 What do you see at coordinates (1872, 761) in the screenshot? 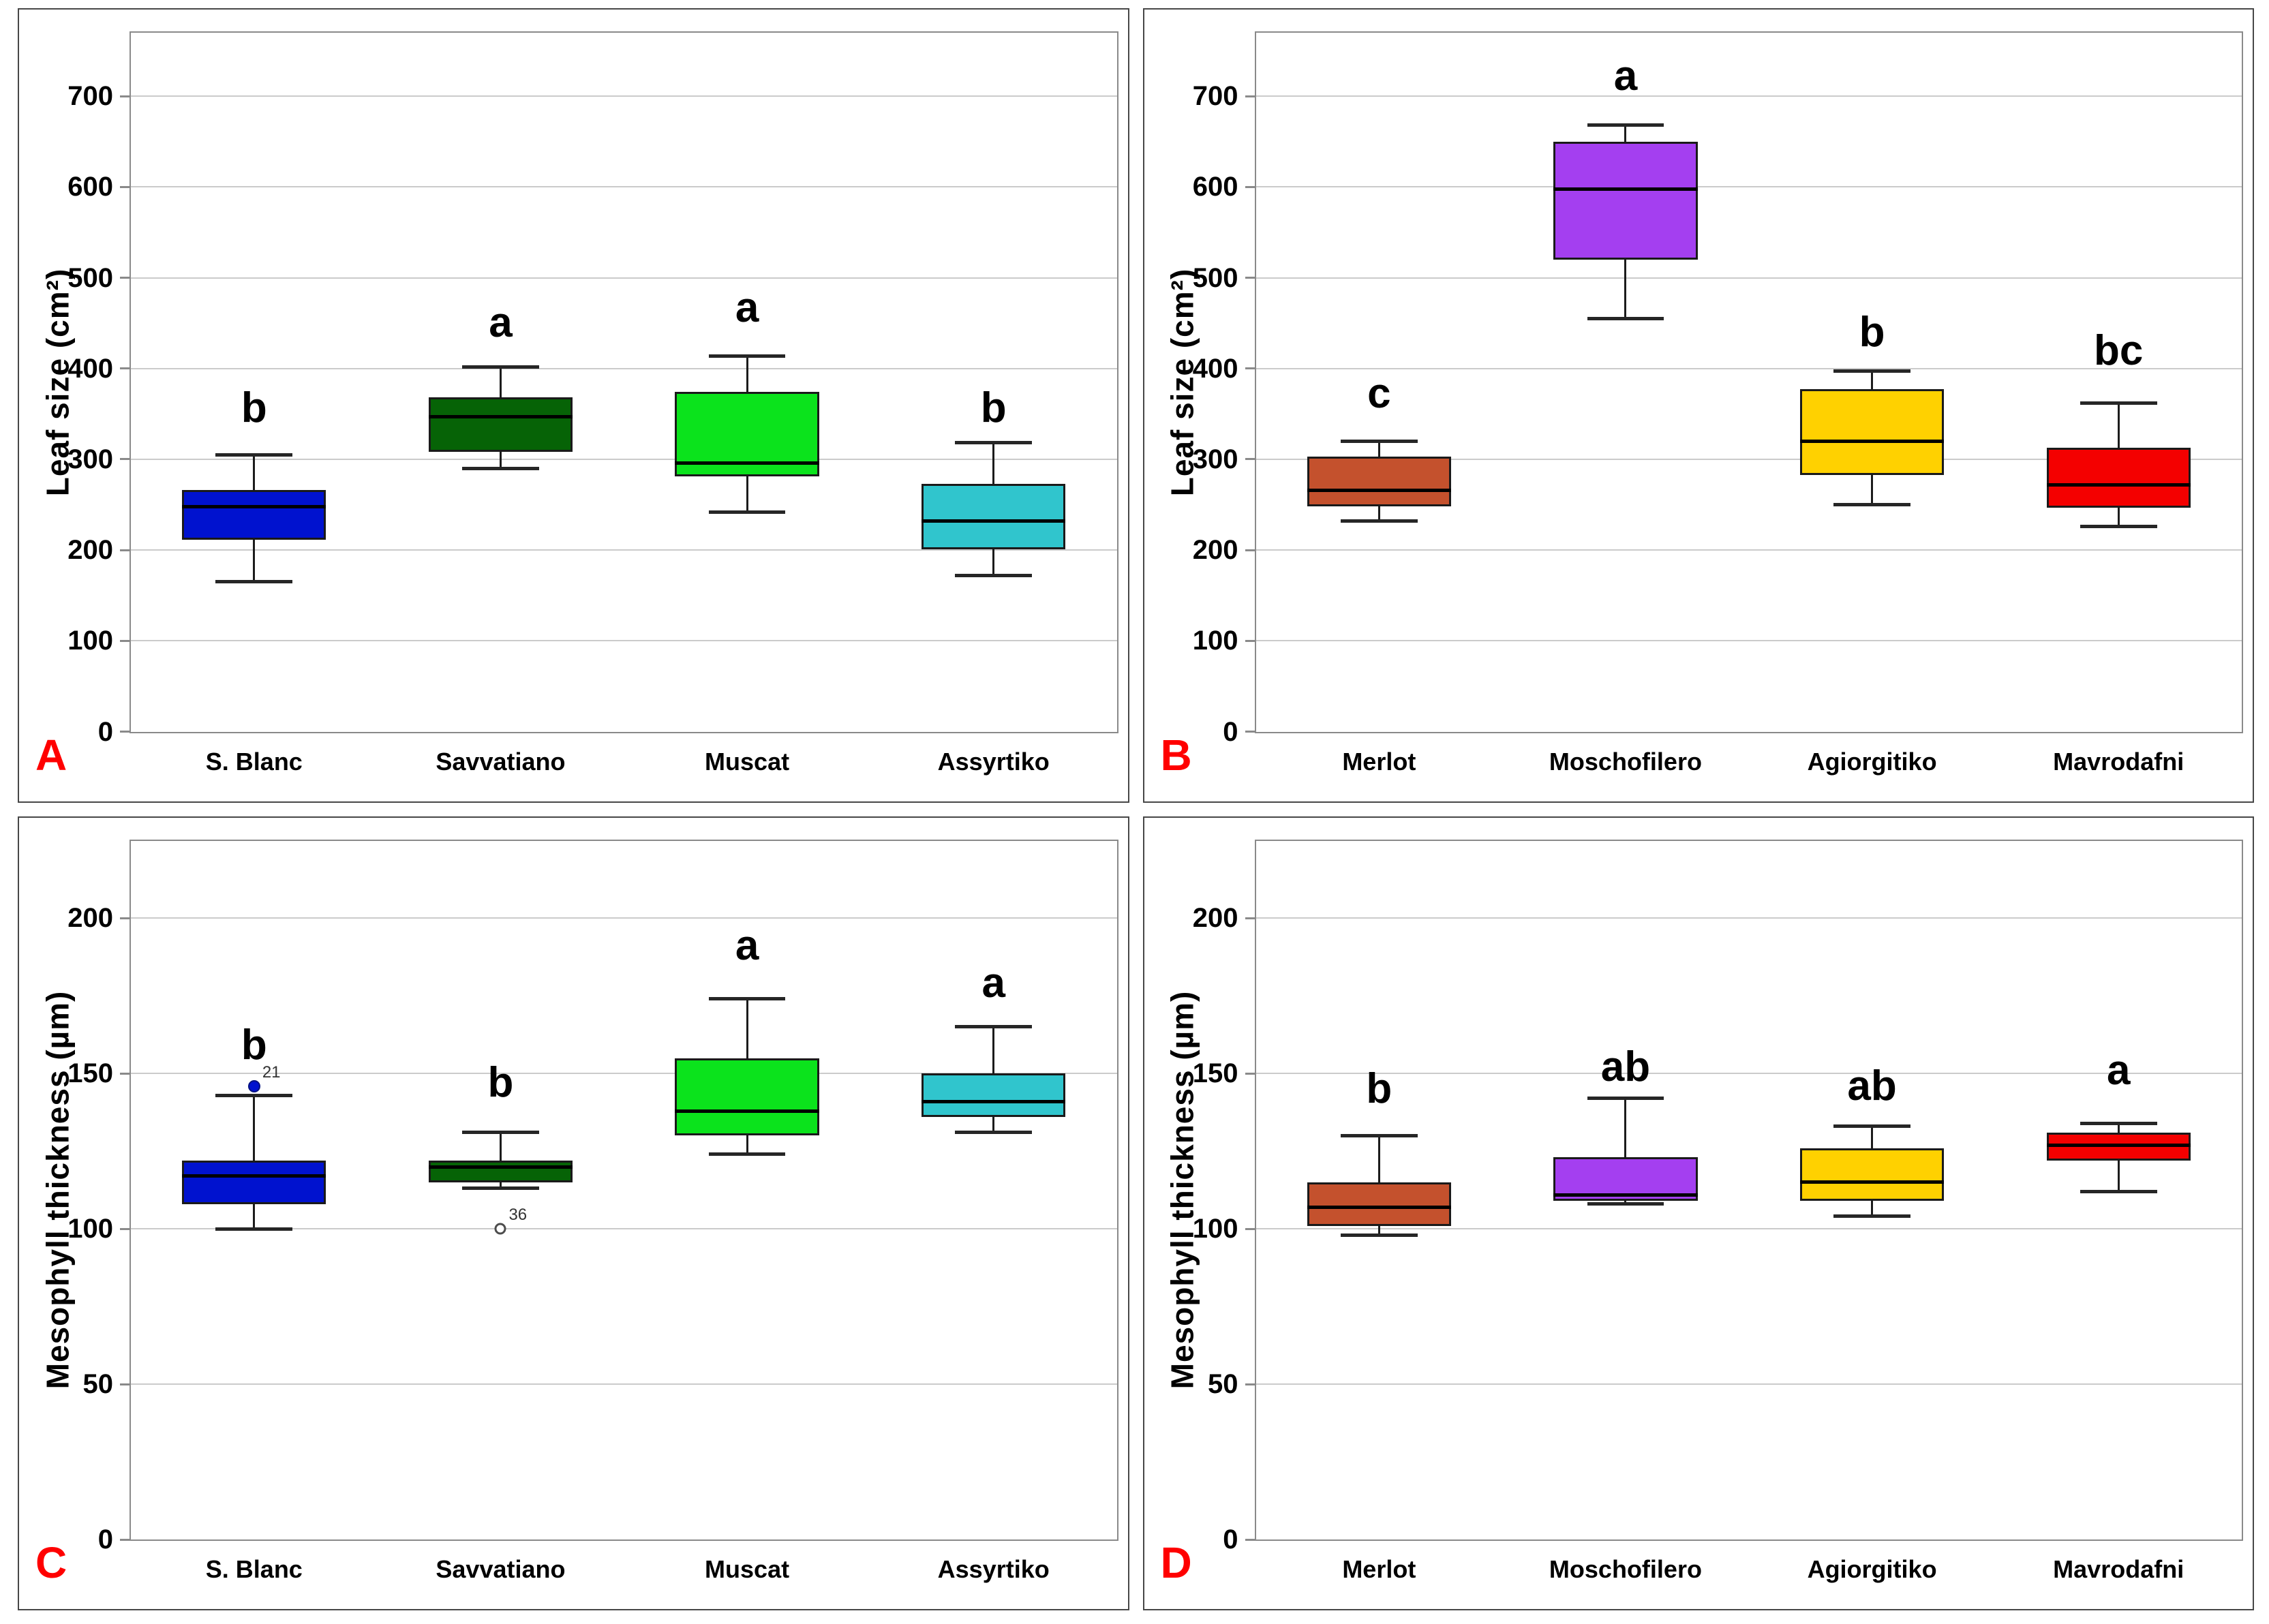
I see `category-label: Agiorgitiko` at bounding box center [1872, 761].